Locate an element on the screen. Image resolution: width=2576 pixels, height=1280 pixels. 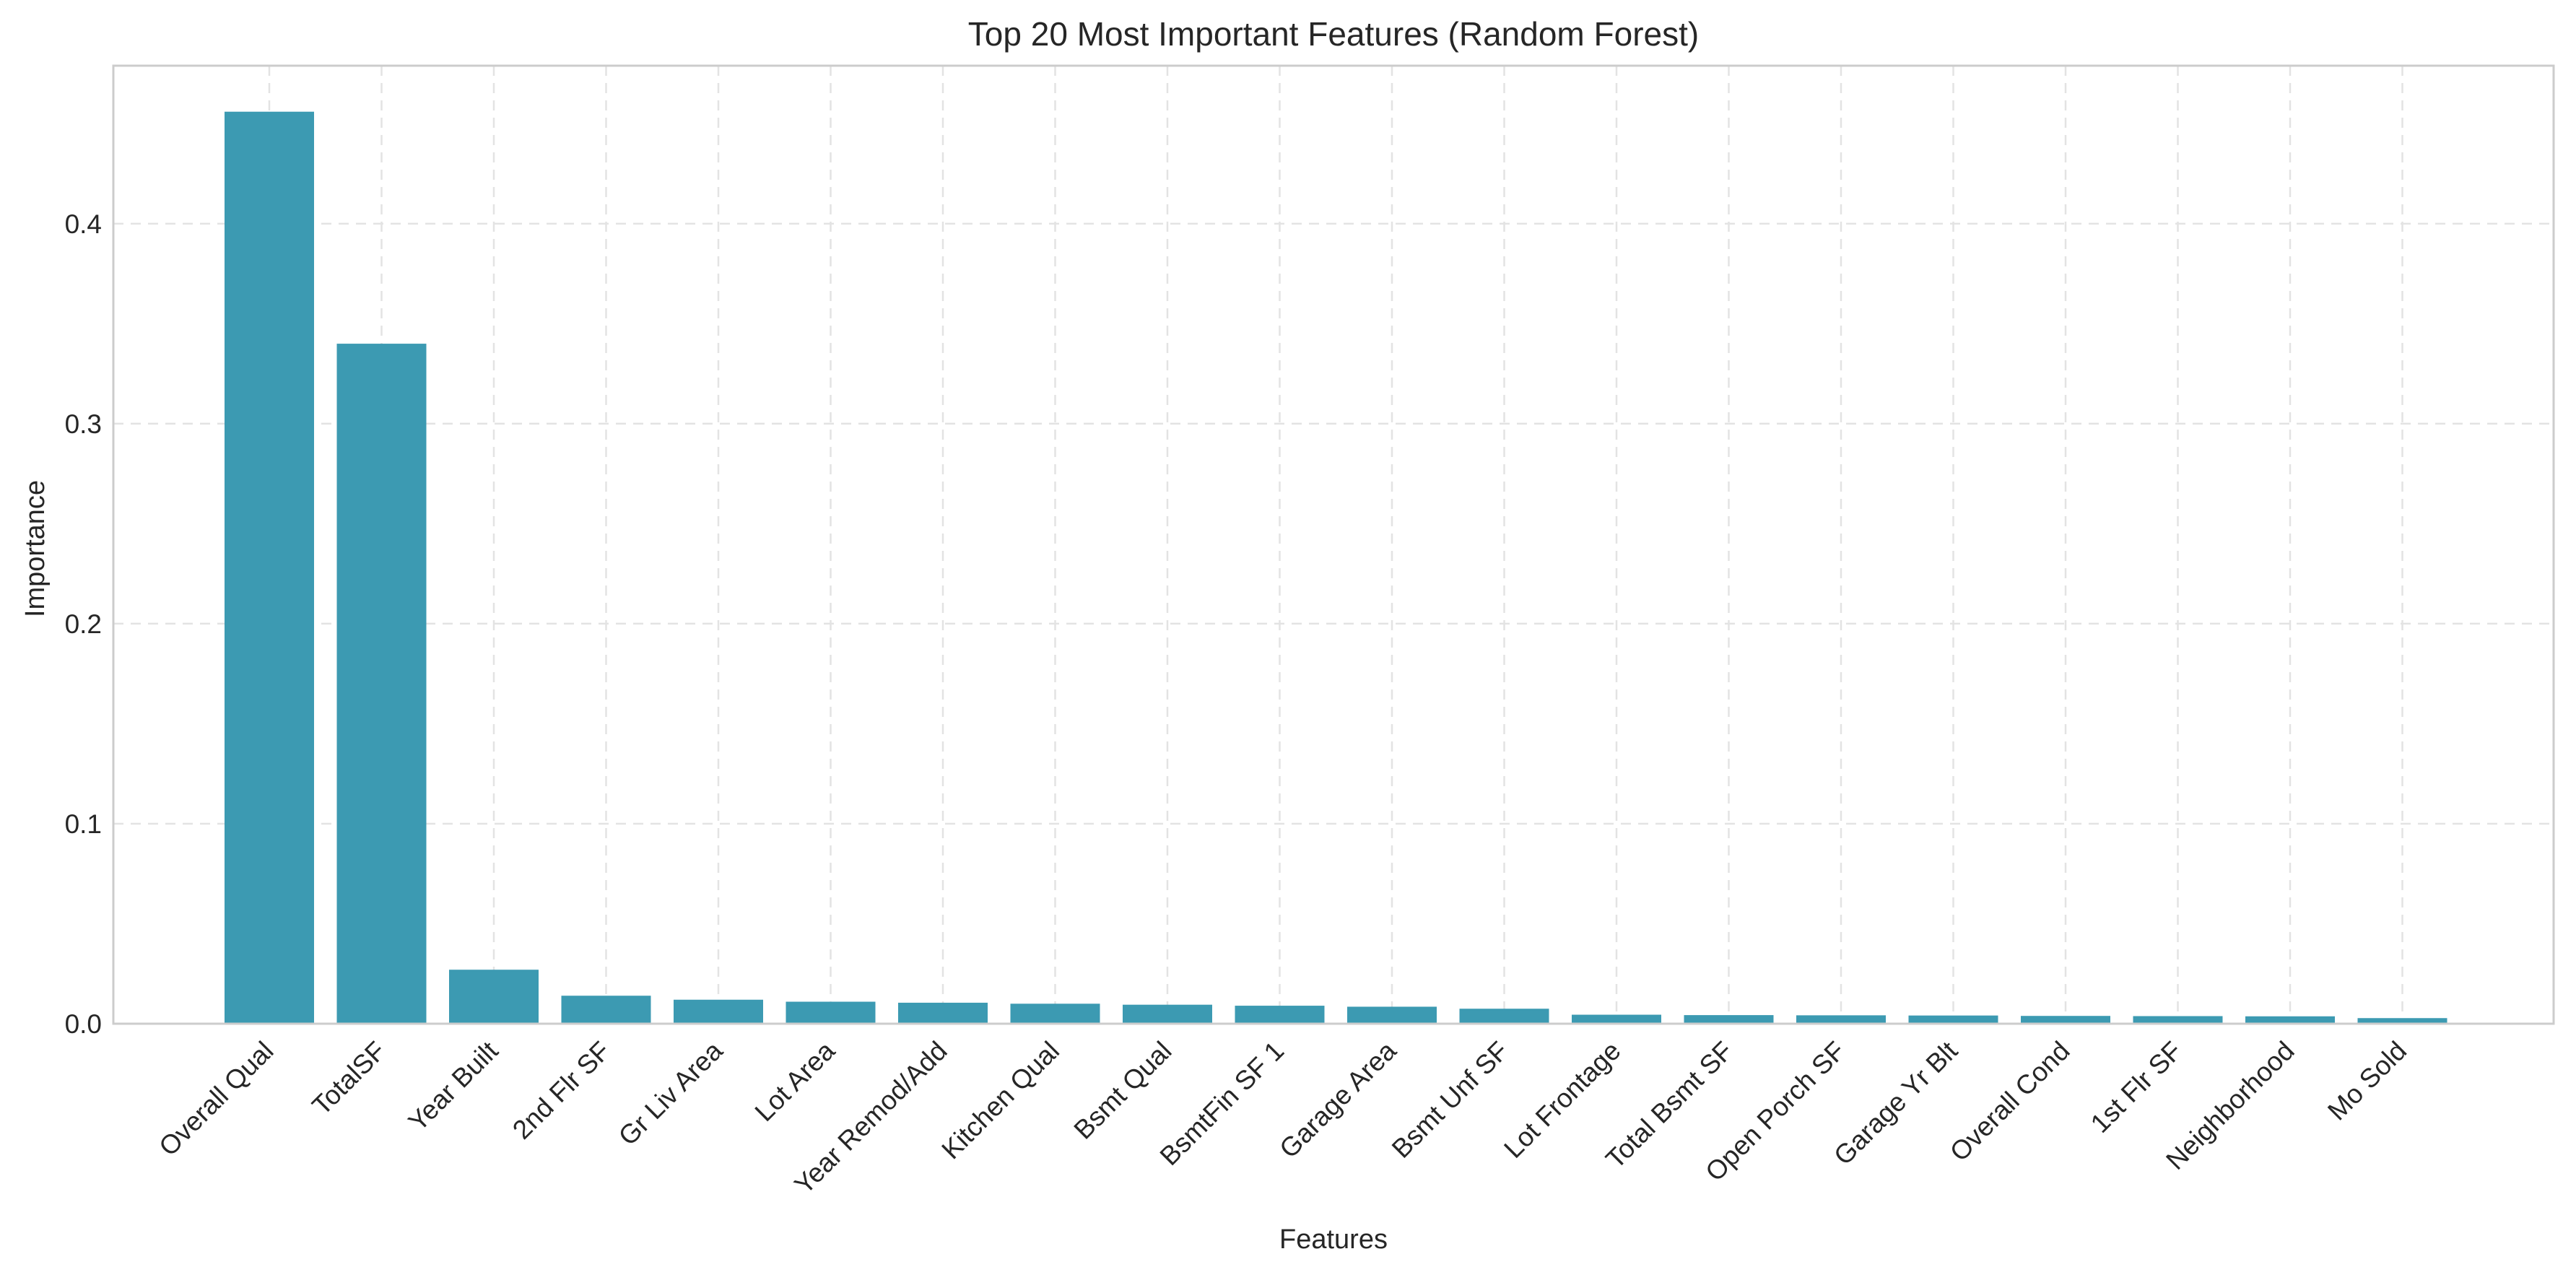
y-tick-label: 0.0 is located at coordinates (83, 1024).